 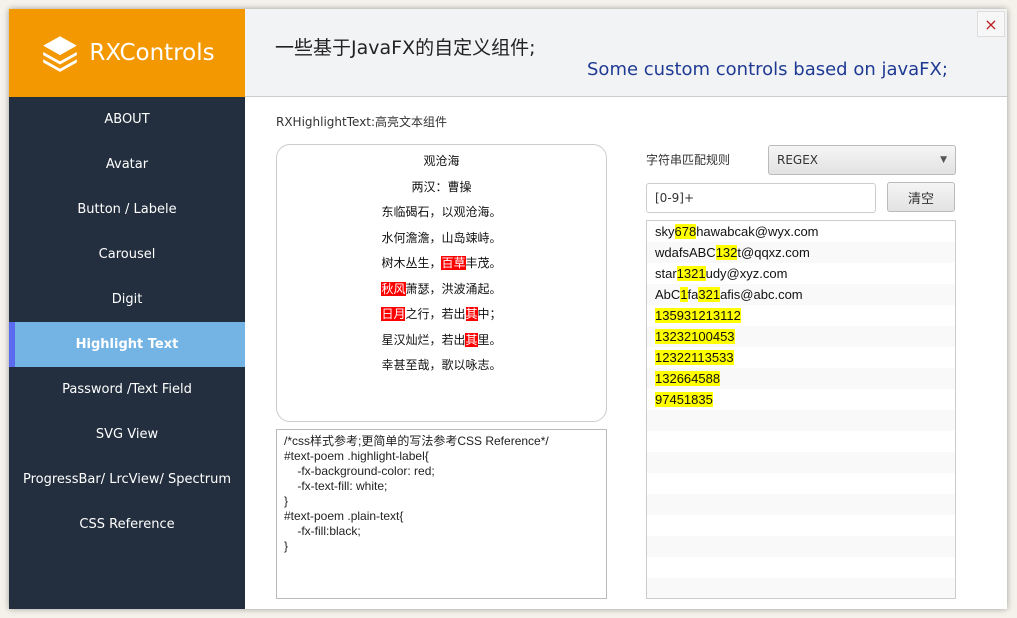 What do you see at coordinates (801, 273) in the screenshot?
I see `list-item: star1321udy@xyz.com` at bounding box center [801, 273].